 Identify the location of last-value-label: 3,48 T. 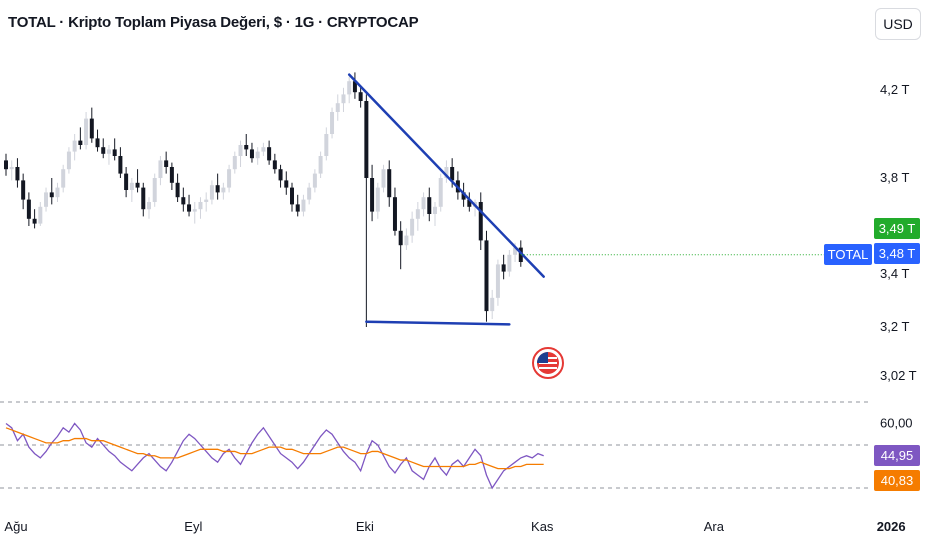
(897, 253).